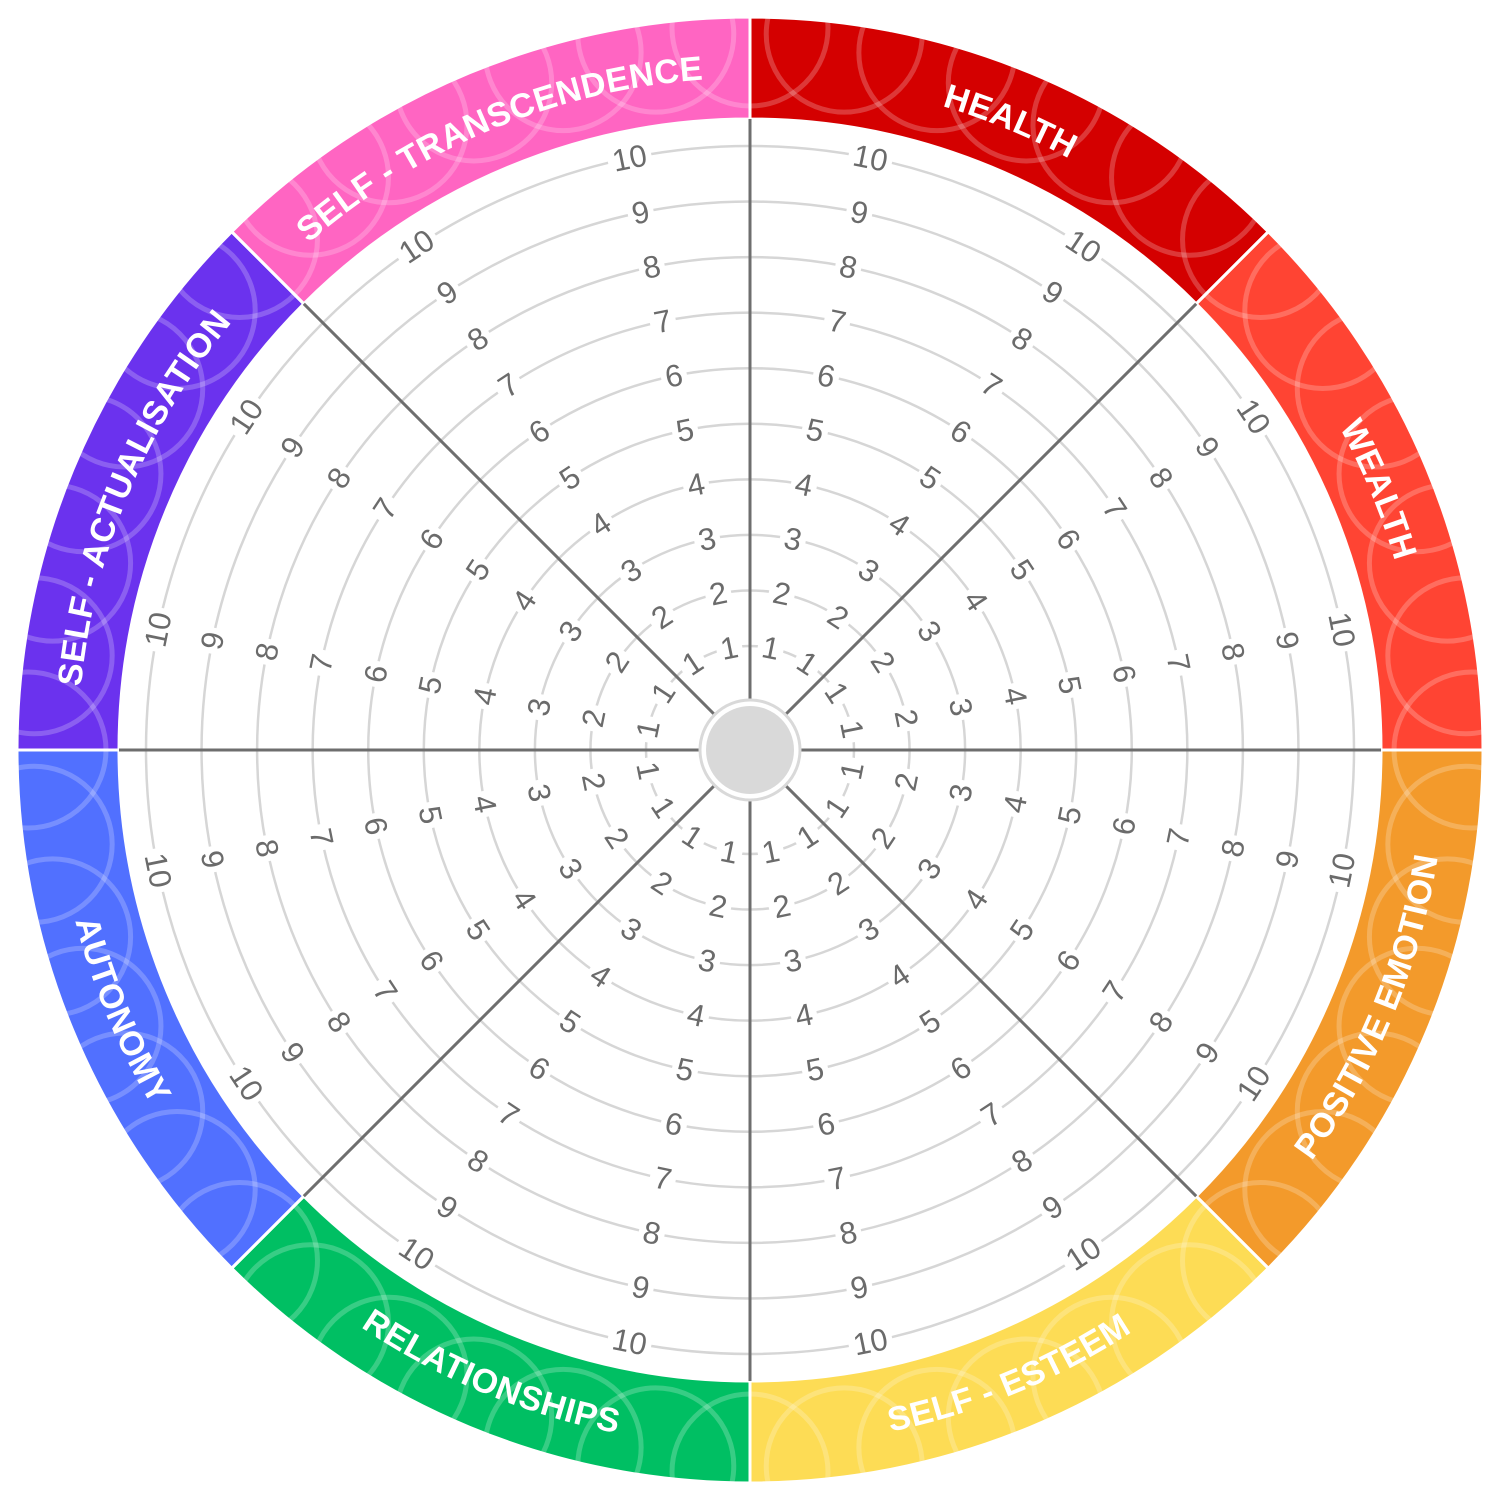  Describe the element at coordinates (1288, 641) in the screenshot. I see `scale-number: 9` at that location.